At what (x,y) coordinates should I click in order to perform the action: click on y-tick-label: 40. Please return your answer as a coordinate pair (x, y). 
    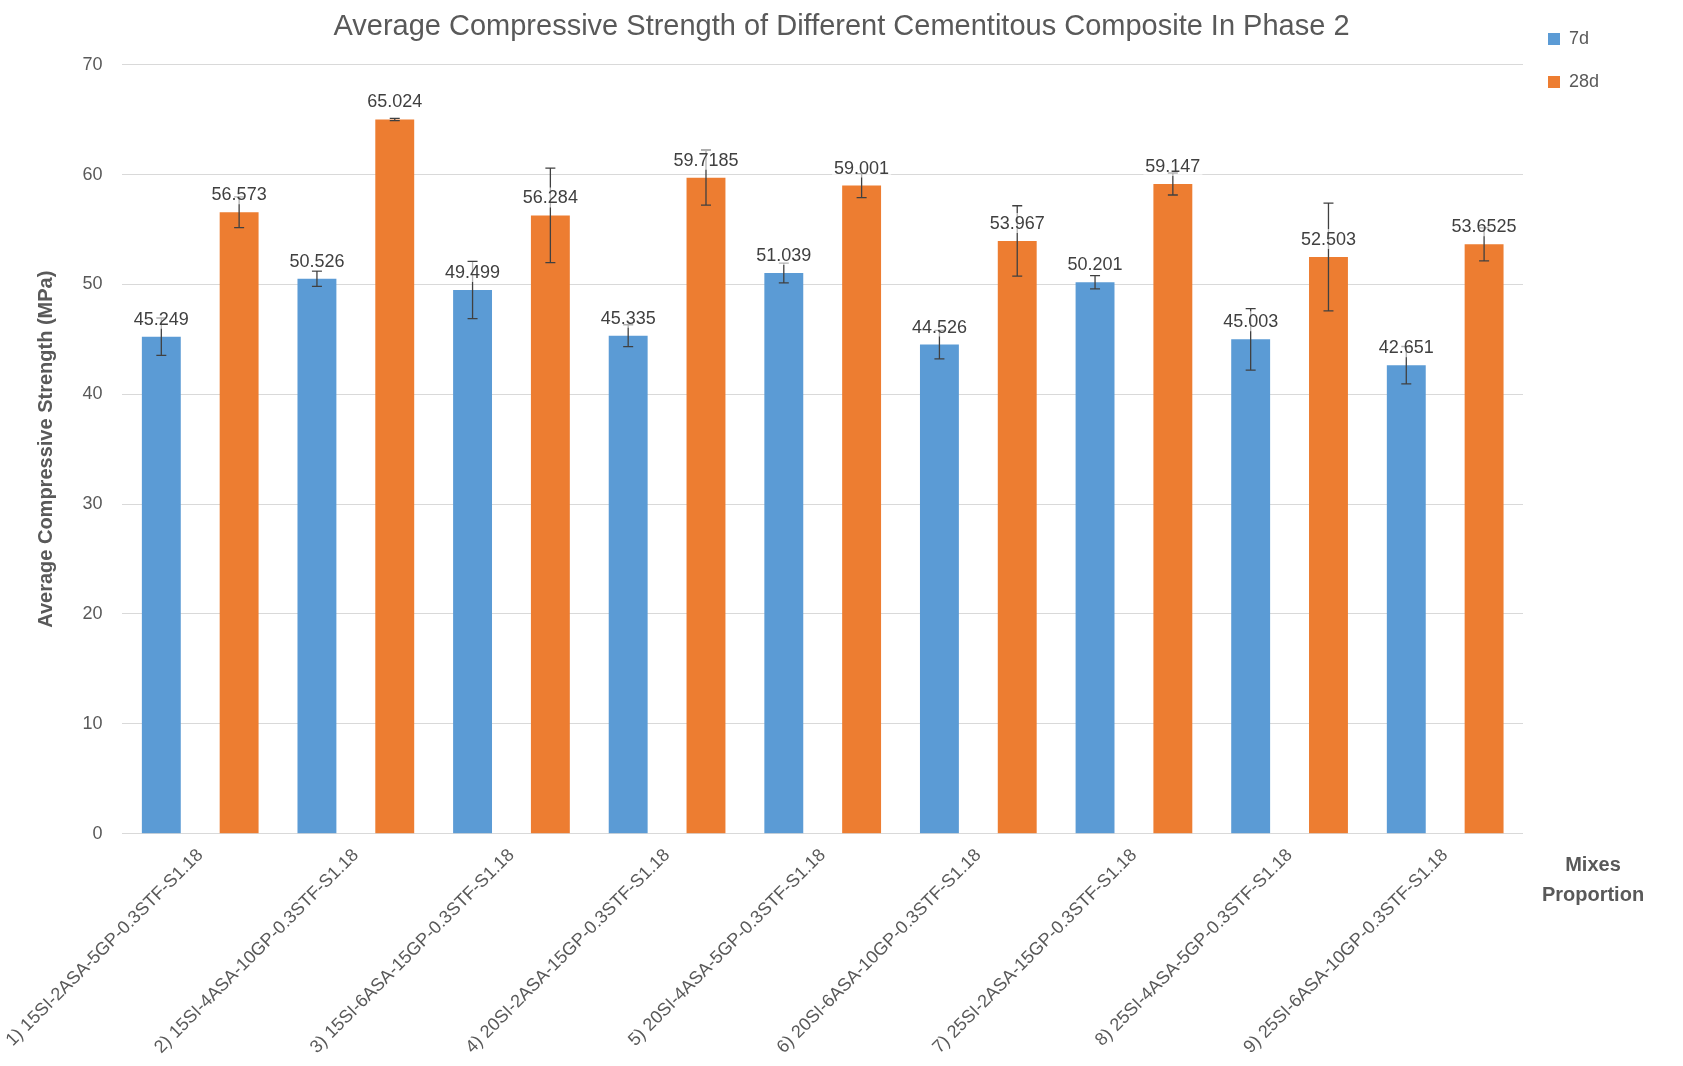
    Looking at the image, I should click on (92, 393).